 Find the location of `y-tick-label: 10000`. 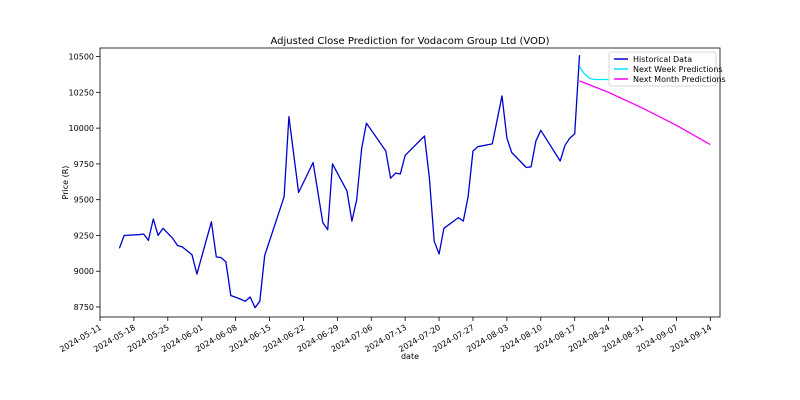

y-tick-label: 10000 is located at coordinates (81, 128).